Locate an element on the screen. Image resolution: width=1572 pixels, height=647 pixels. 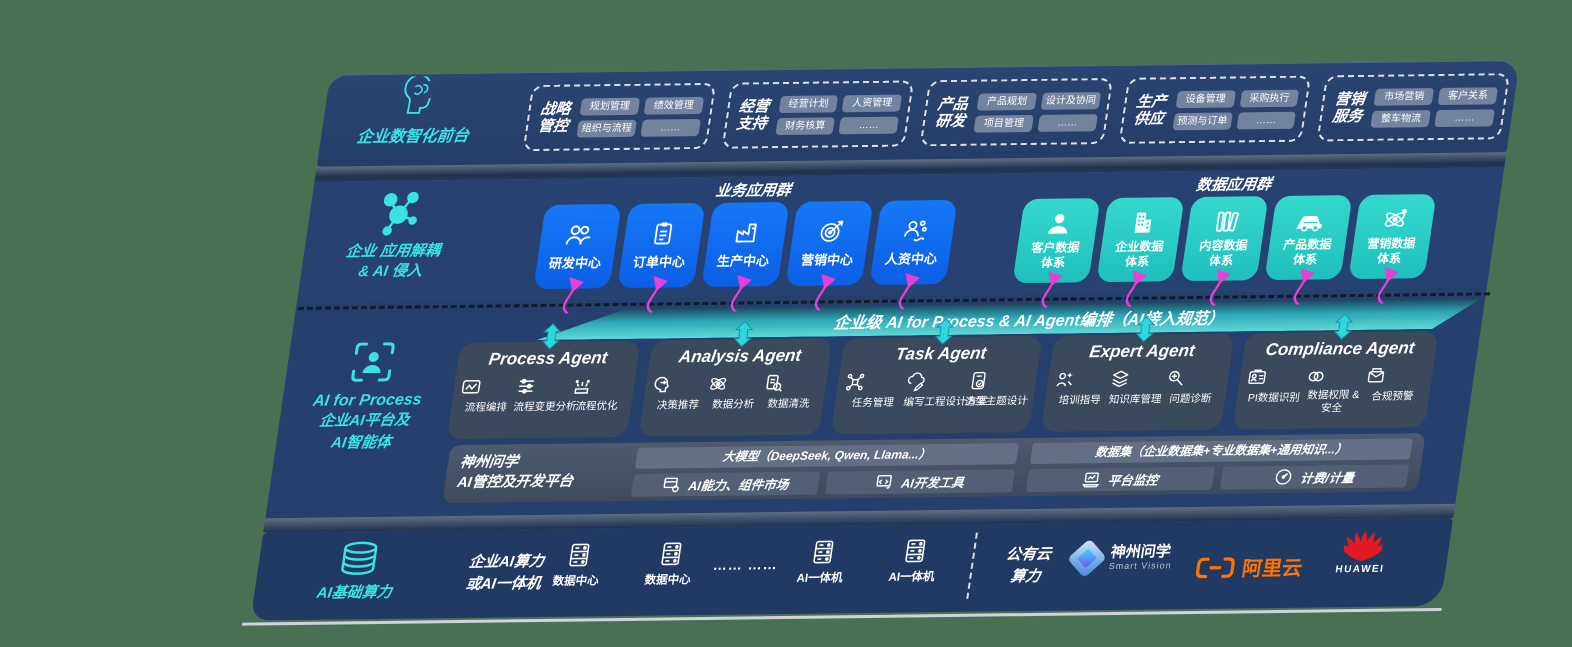
agent-item-label: 任务管理 is located at coordinates (872, 403).